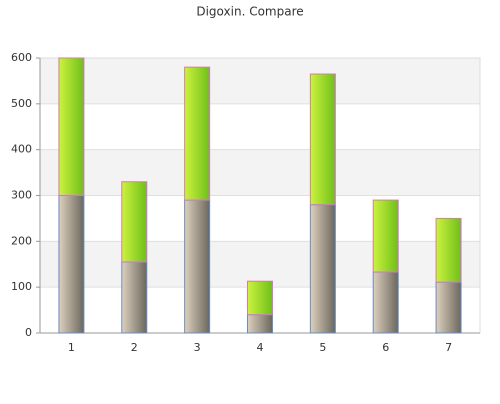 This screenshot has height=404, width=500. I want to click on y-tick-label: 400, so click(21, 149).